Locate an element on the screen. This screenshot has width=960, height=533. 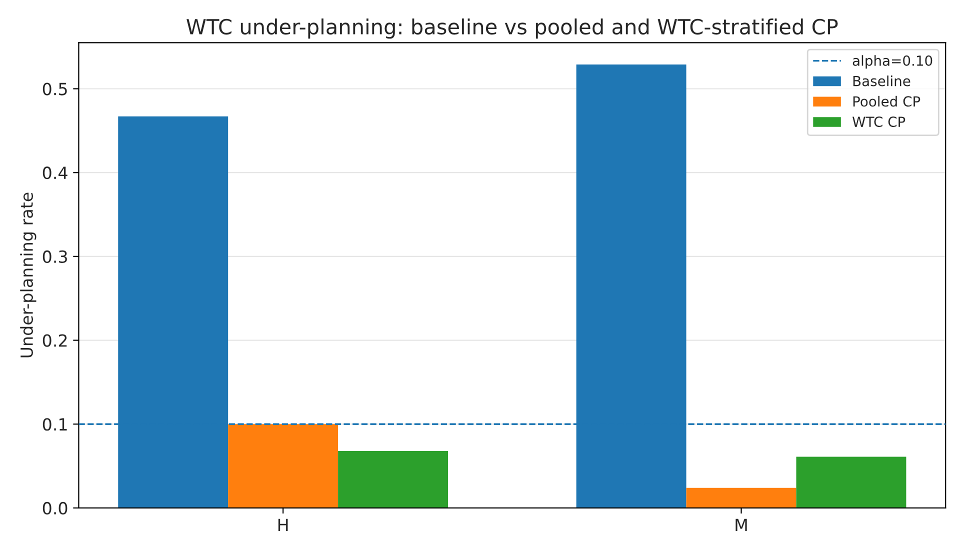
y-axis-title: Under-planning rate is located at coordinates (28, 275).